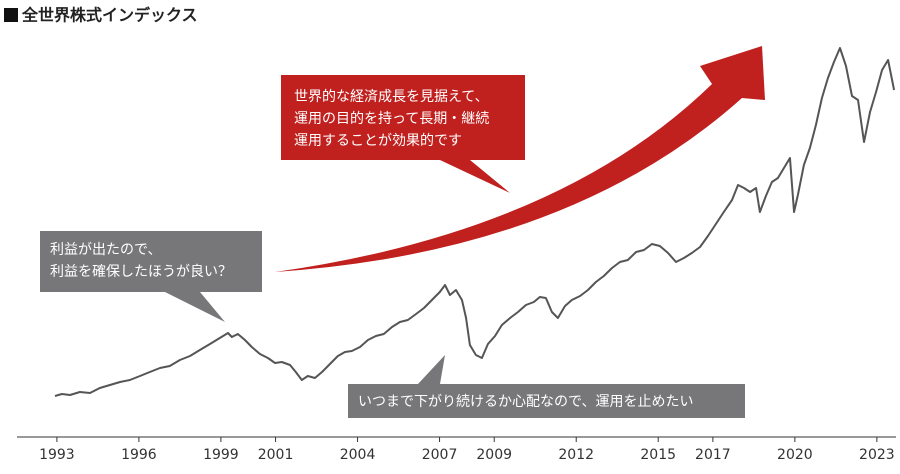 The image size is (900, 474). I want to click on annotation-text: 利益を確保したほうが良い？, so click(141, 272).